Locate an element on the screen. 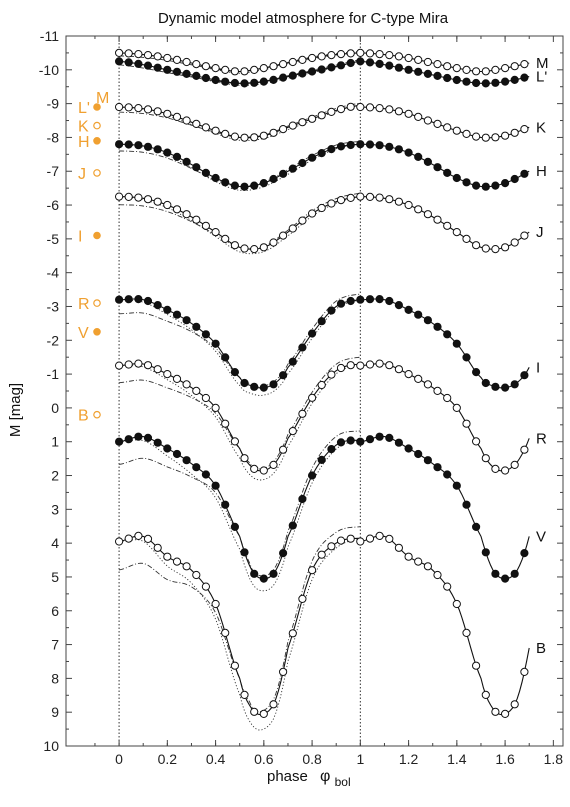  legend-label: J is located at coordinates (82, 174).